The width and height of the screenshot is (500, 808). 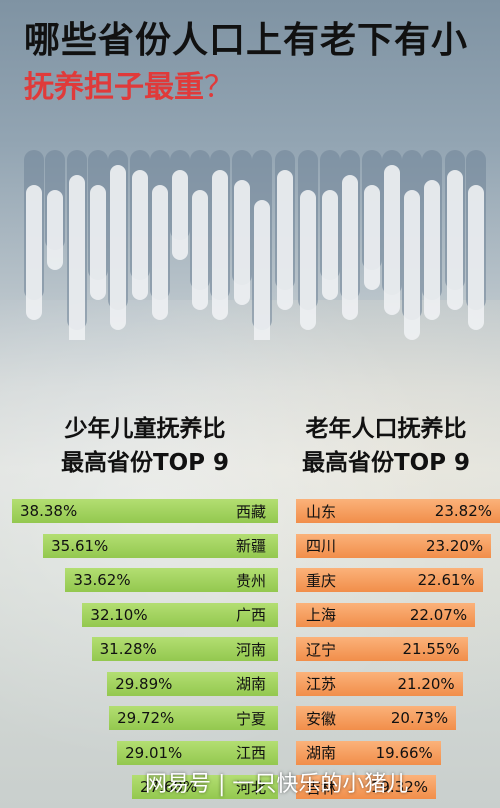 I want to click on elderly-bar-value: 19.66%, so click(x=404, y=752).